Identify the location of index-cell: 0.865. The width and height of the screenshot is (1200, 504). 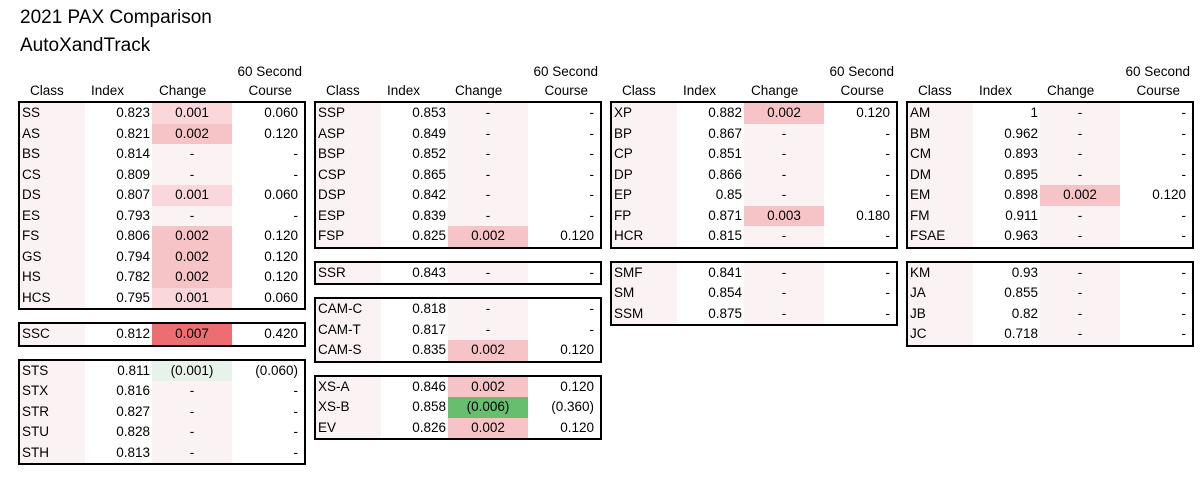
(414, 174).